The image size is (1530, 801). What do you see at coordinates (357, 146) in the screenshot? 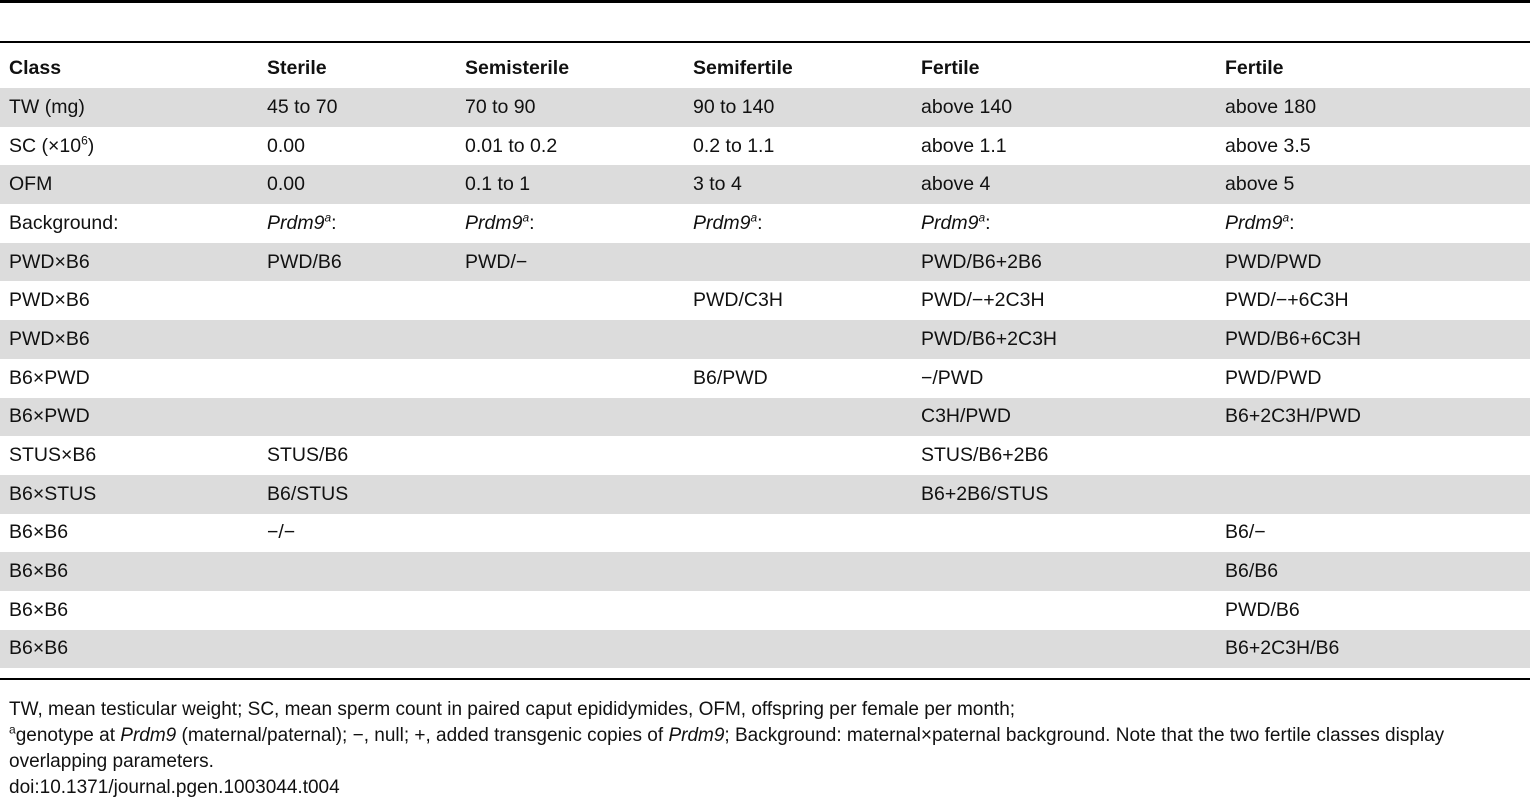
I see `table-cell: 0.00` at bounding box center [357, 146].